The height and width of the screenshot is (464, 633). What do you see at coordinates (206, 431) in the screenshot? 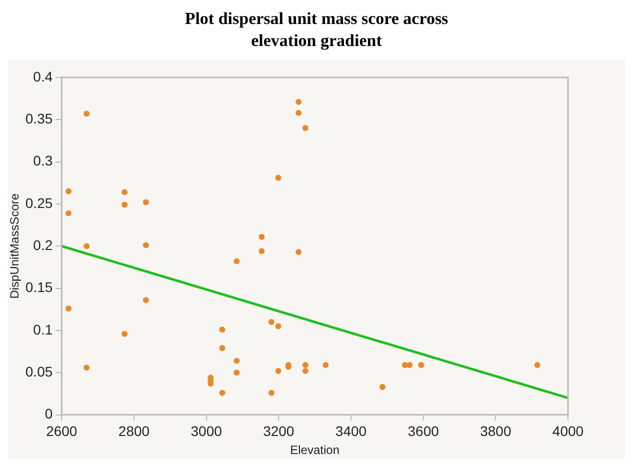
I see `x-tick-label: 3000` at bounding box center [206, 431].